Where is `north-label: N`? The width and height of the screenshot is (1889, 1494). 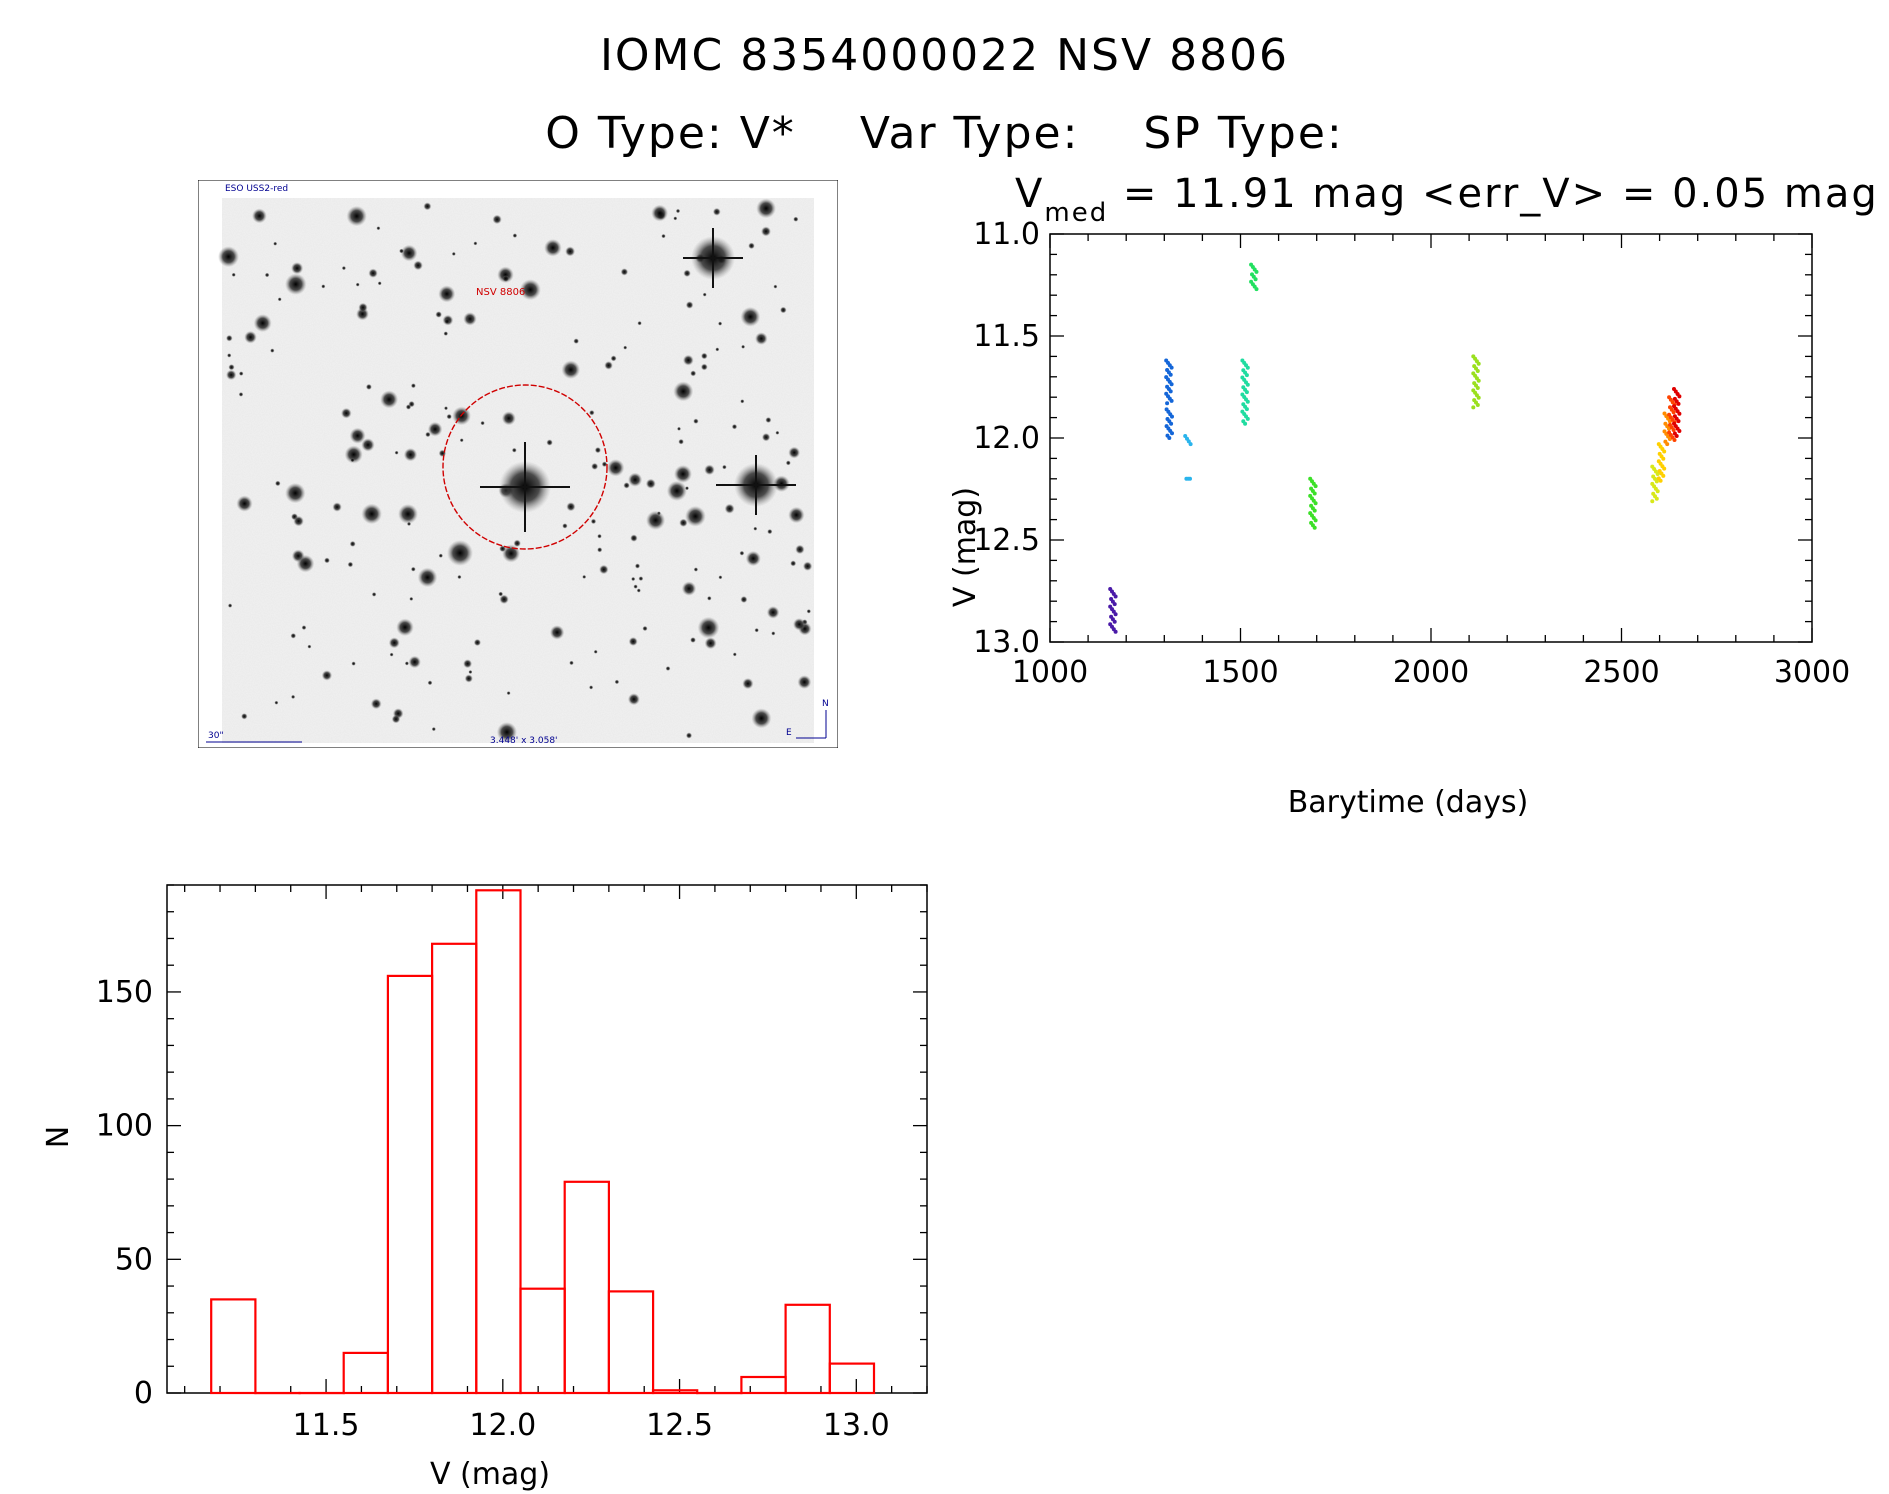 north-label: N is located at coordinates (825, 704).